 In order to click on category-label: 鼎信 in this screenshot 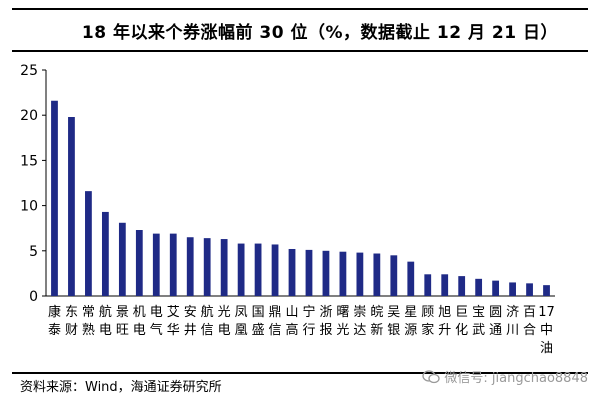, I will do `click(275, 321)`.